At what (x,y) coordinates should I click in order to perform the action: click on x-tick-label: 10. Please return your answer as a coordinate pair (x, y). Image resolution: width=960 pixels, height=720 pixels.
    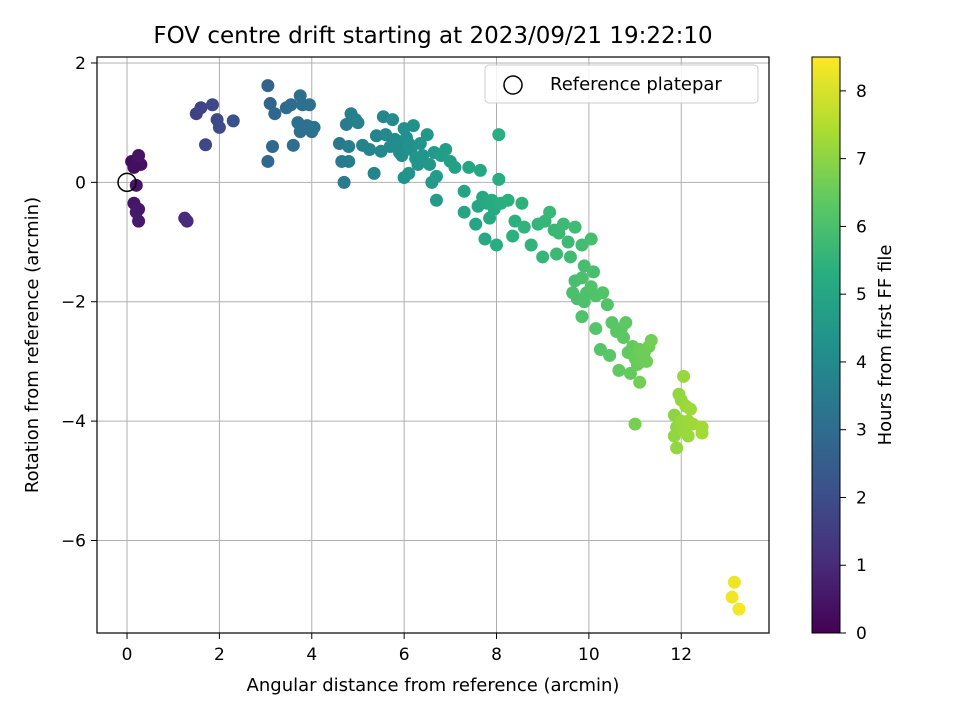
    Looking at the image, I should click on (589, 655).